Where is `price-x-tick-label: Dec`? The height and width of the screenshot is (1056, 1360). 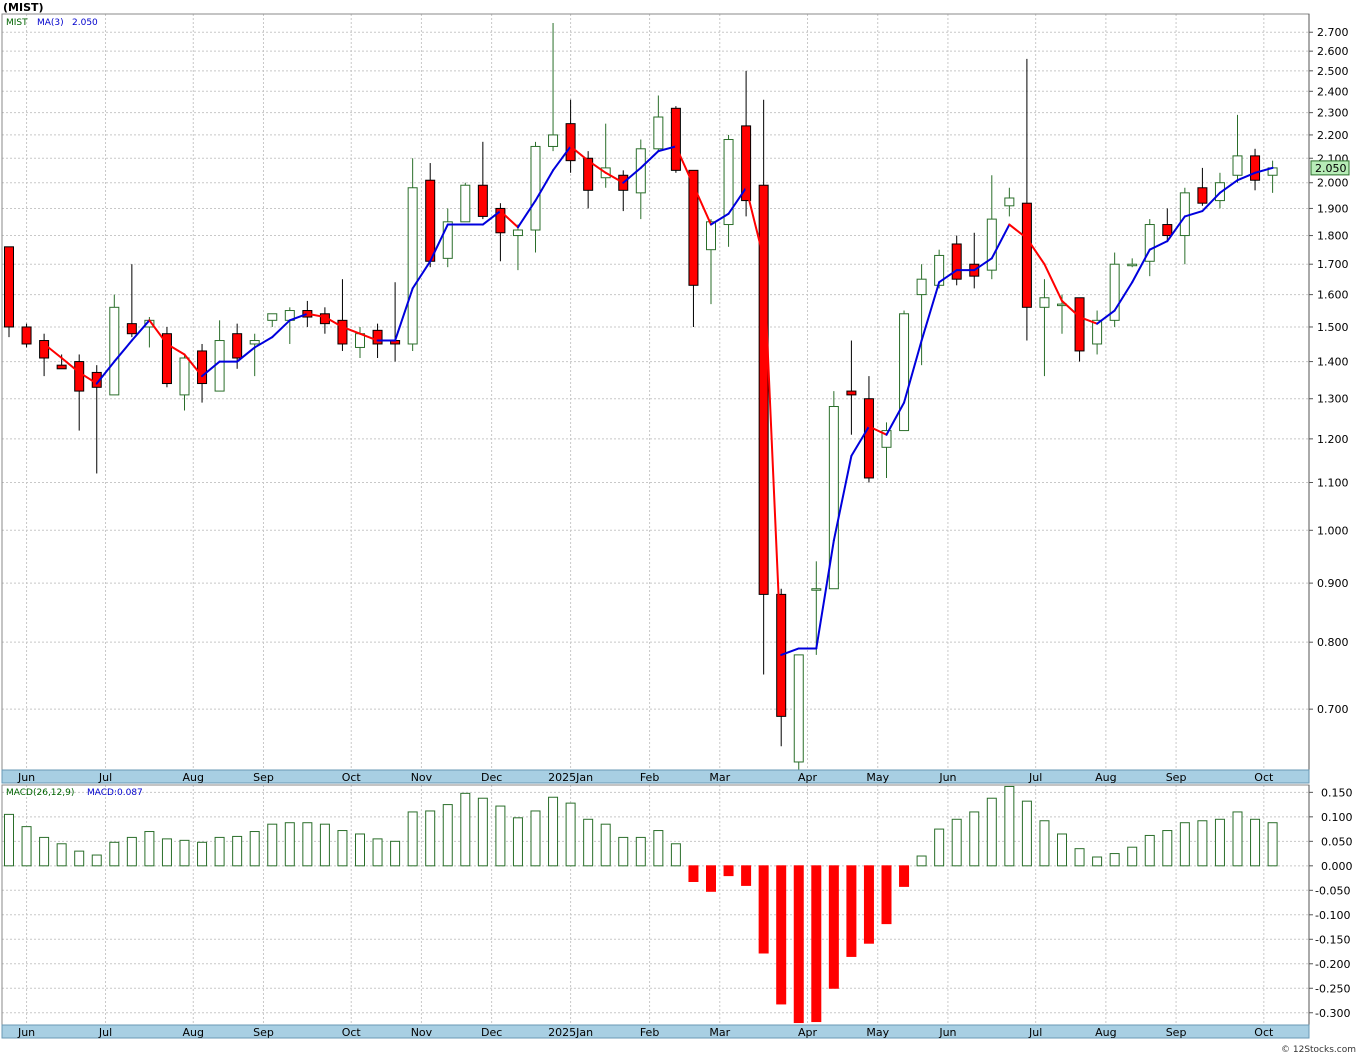
price-x-tick-label: Dec is located at coordinates (491, 777).